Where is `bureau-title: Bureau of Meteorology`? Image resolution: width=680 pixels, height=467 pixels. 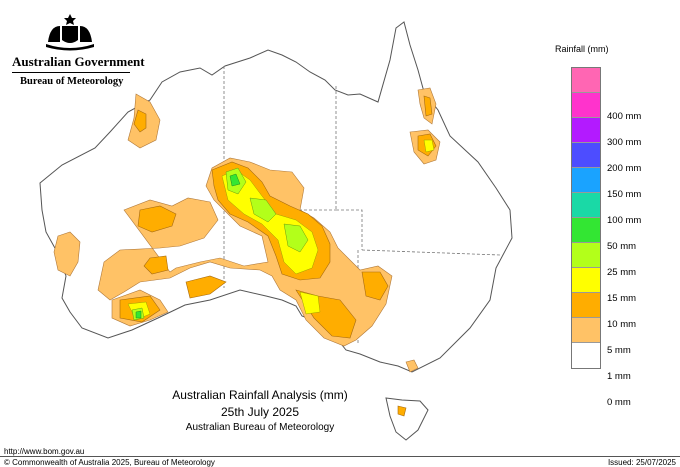
bureau-title: Bureau of Meteorology is located at coordinates (72, 81).